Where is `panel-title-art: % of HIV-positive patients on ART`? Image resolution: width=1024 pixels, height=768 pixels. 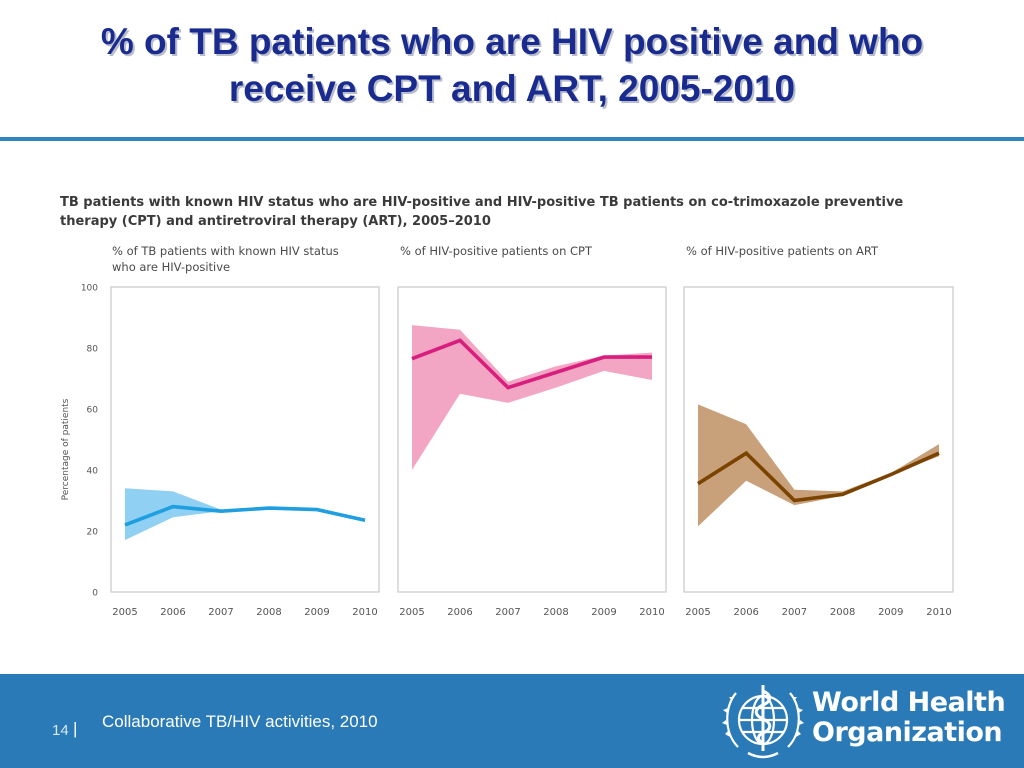
panel-title-art: % of HIV-positive patients on ART is located at coordinates (782, 251).